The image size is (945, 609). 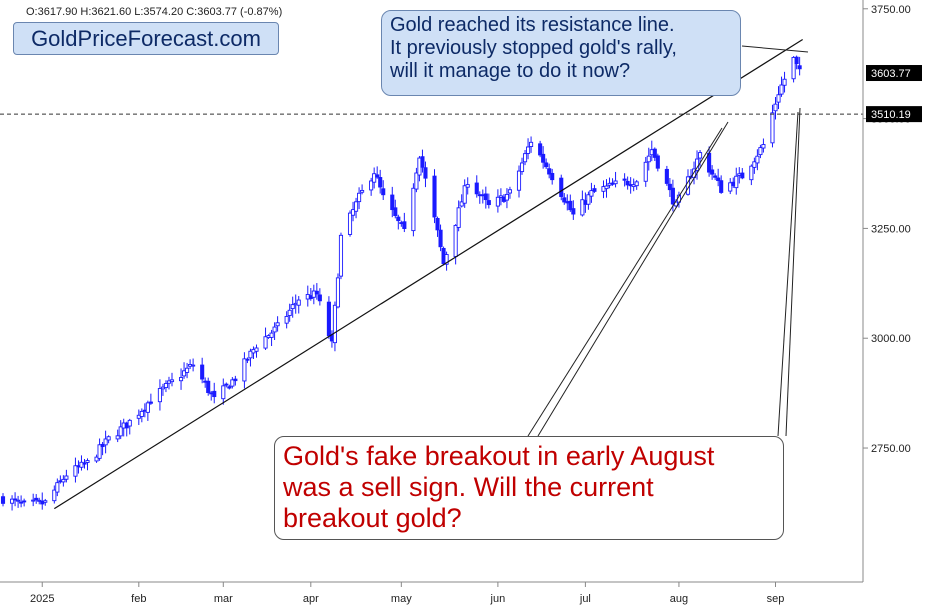 What do you see at coordinates (533, 48) in the screenshot?
I see `resistance-annotation-line-2: It previously stopped gold's rally,` at bounding box center [533, 48].